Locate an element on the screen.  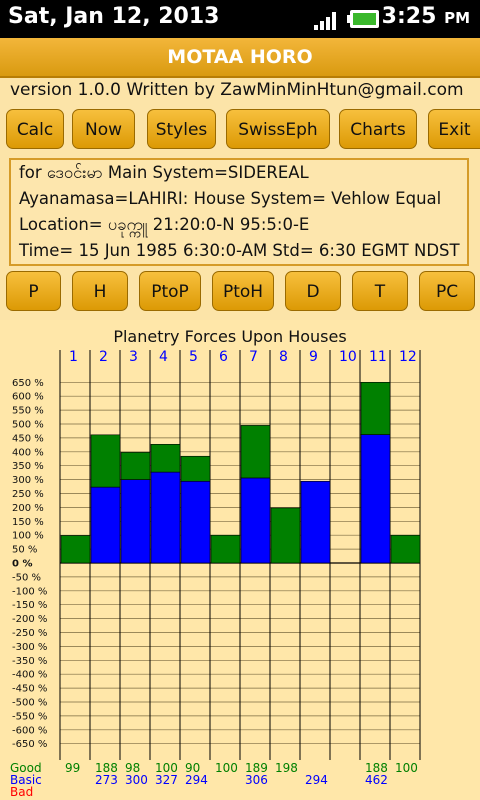
status-bar: Sat, Jan 12, 2013 3:25 PM is located at coordinates (240, 19).